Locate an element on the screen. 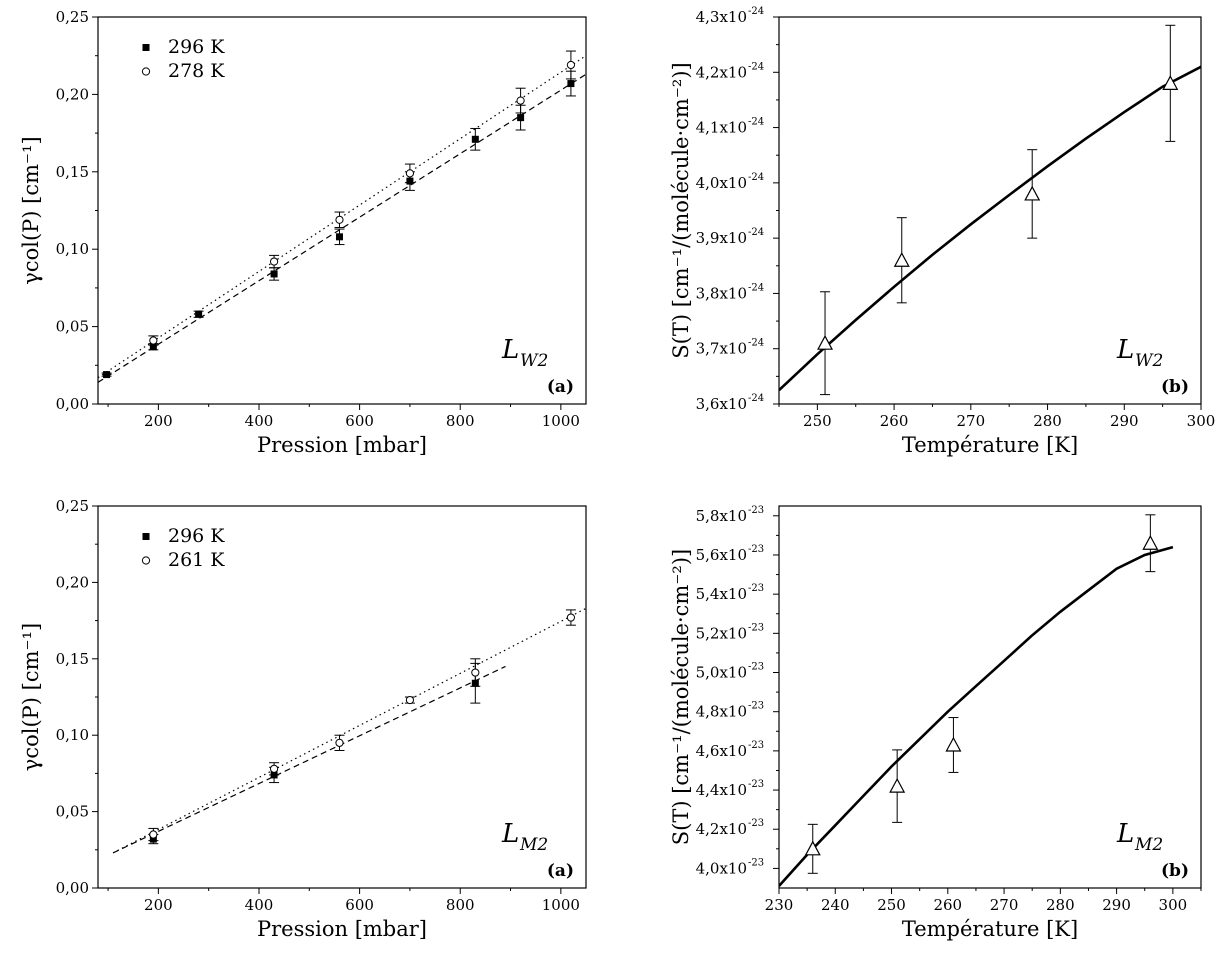 This screenshot has height=968, width=1220. plot-frame is located at coordinates (990, 697).